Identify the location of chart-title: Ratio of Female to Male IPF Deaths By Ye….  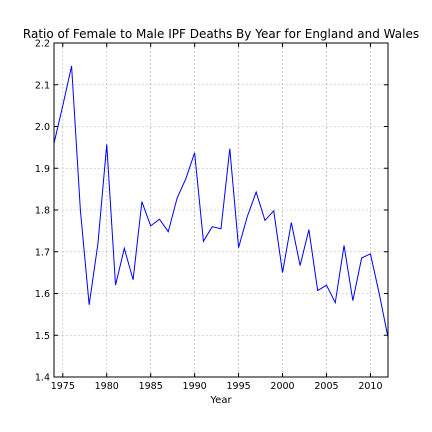
(221, 34).